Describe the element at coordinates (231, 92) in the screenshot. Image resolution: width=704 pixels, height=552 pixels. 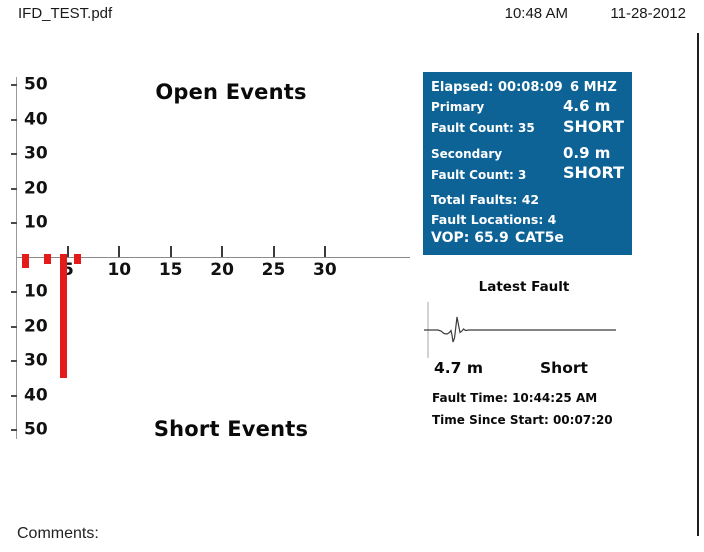
I see `chart-title-open-events: Open Events` at that location.